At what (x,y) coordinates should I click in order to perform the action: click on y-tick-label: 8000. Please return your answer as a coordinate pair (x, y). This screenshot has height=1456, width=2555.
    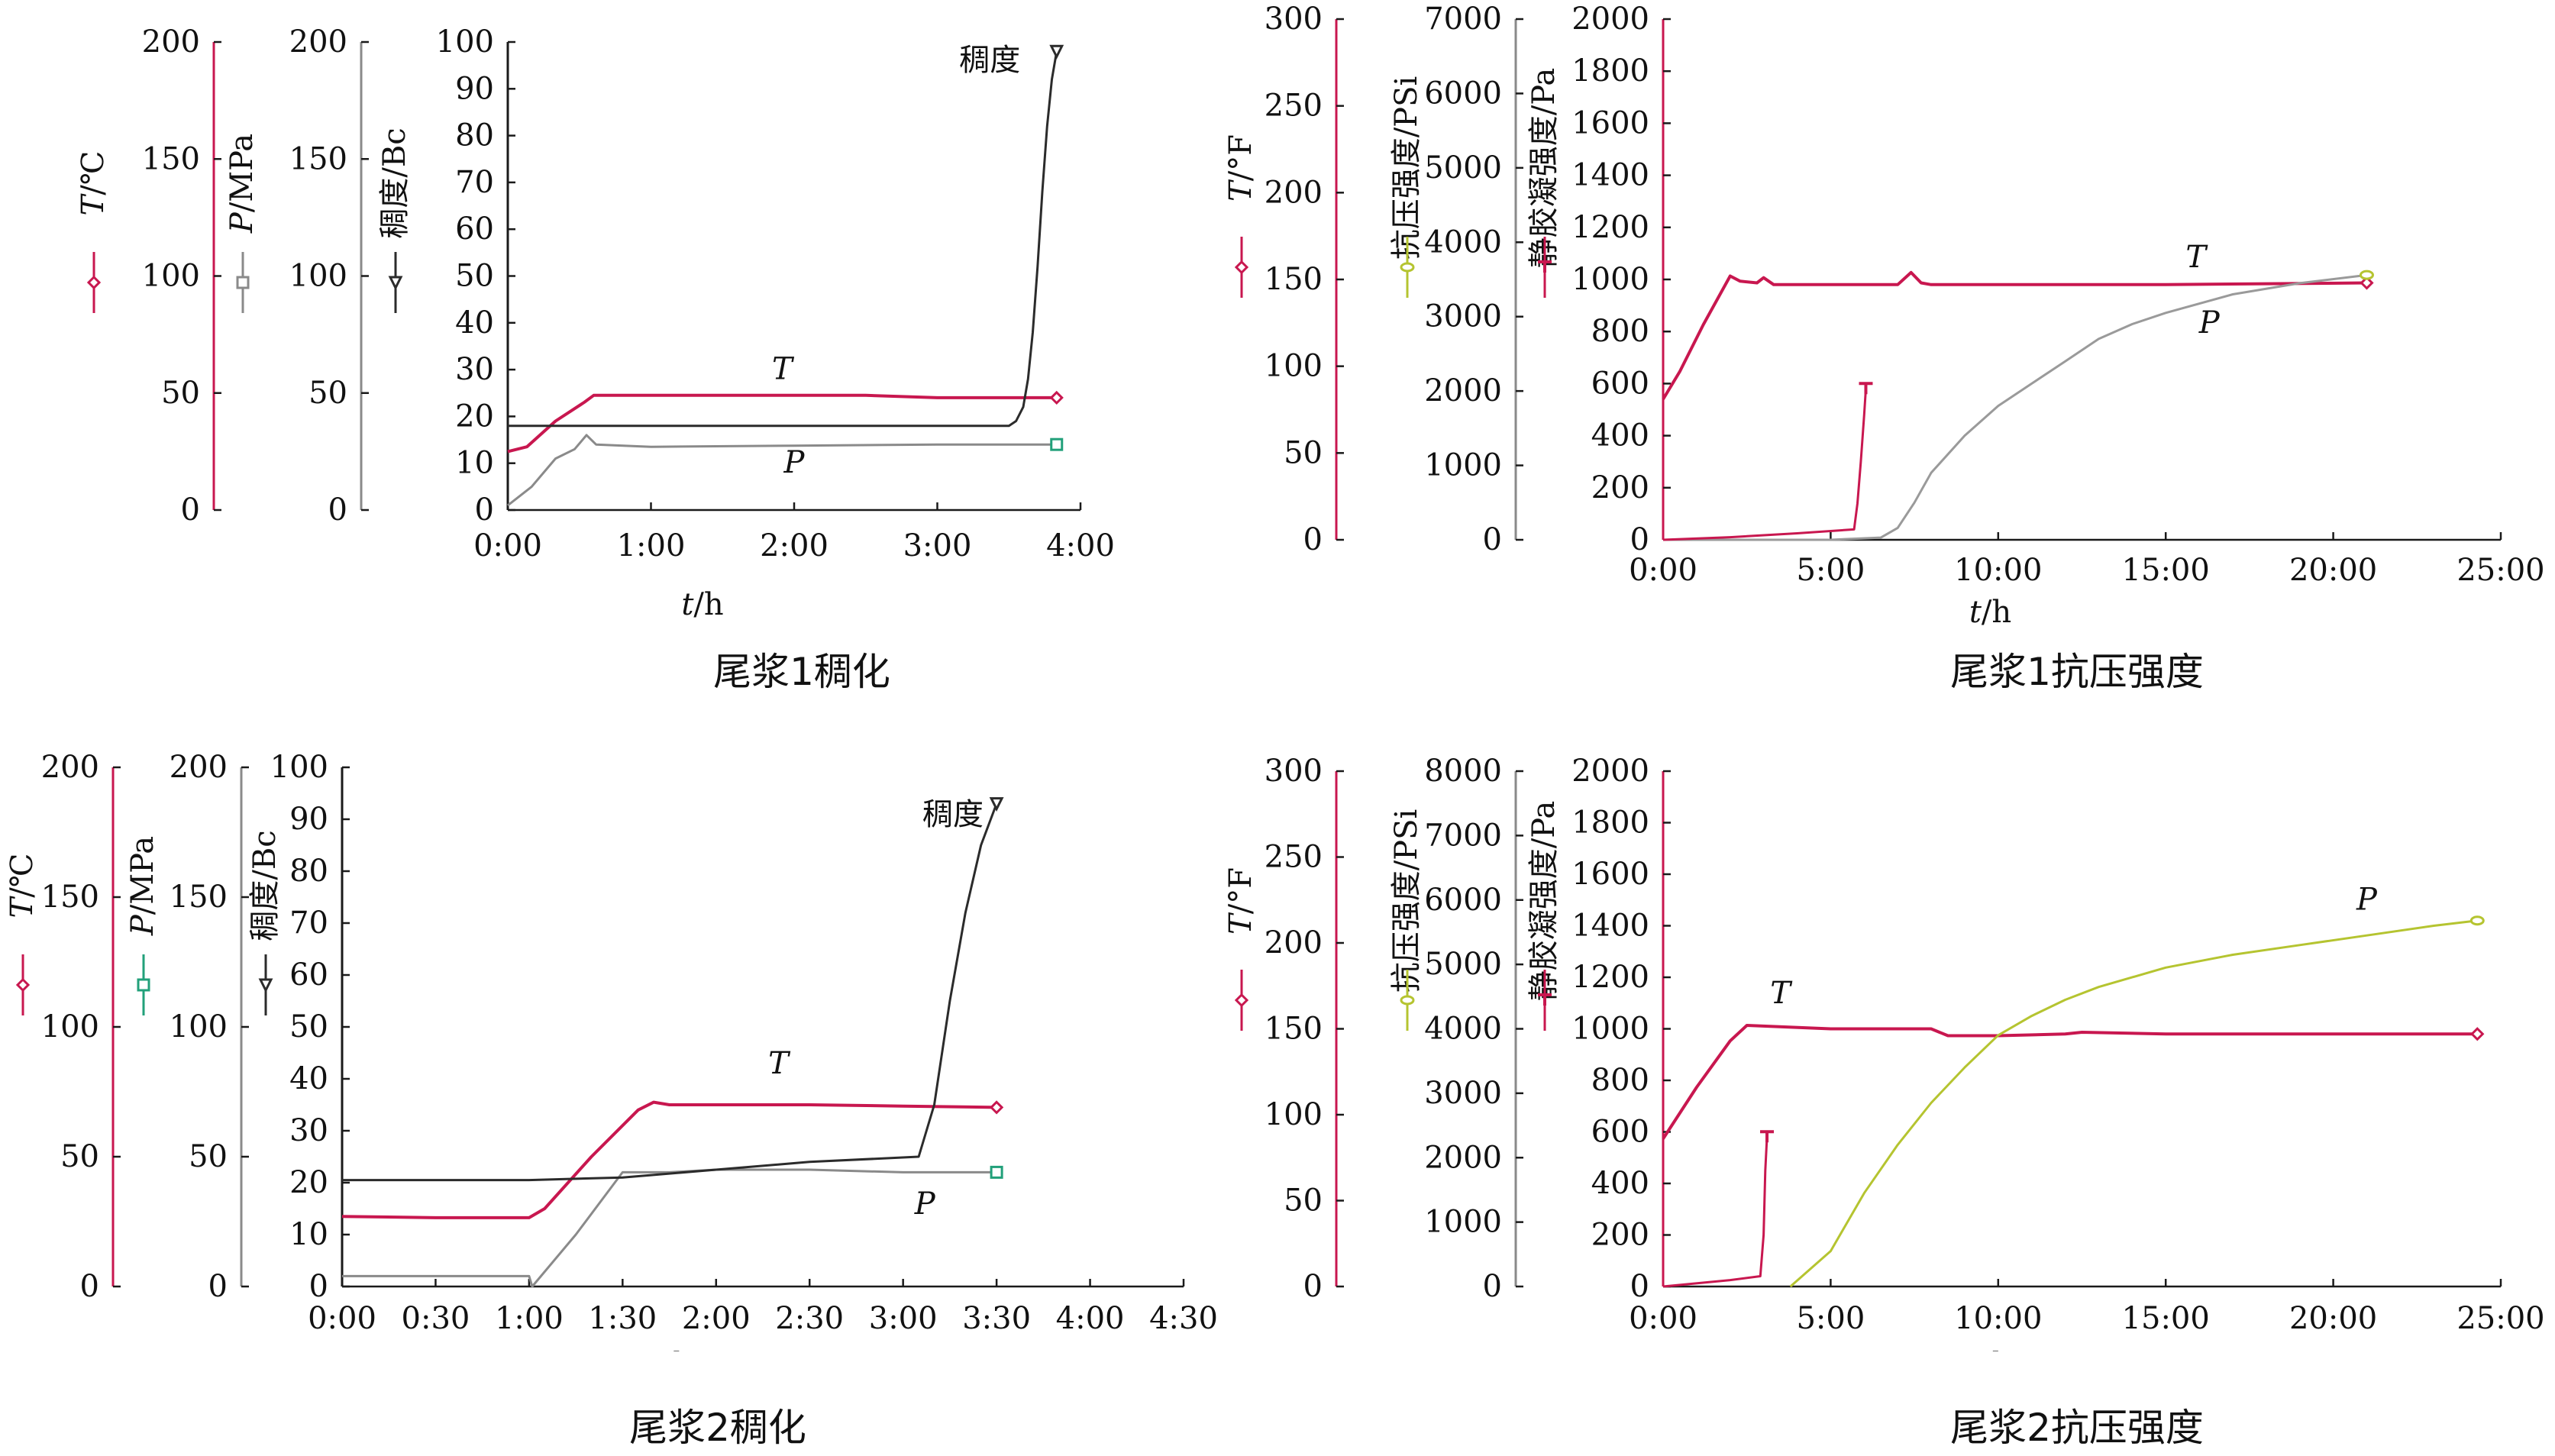
    Looking at the image, I should click on (1463, 771).